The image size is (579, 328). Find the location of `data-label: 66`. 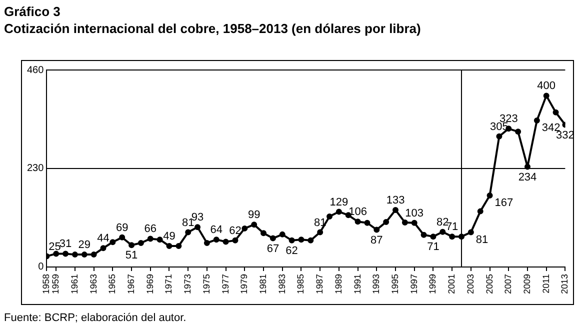

data-label: 66 is located at coordinates (150, 229).